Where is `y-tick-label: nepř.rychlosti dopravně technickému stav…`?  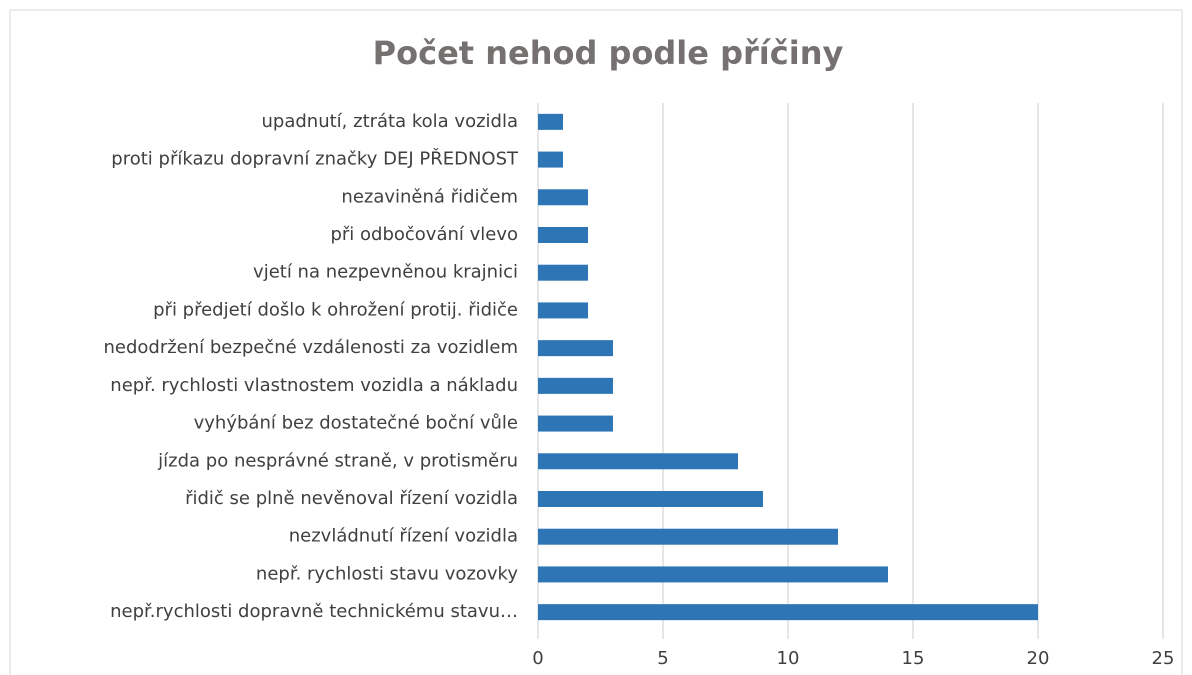 y-tick-label: nepř.rychlosti dopravně technickému stav… is located at coordinates (314, 611).